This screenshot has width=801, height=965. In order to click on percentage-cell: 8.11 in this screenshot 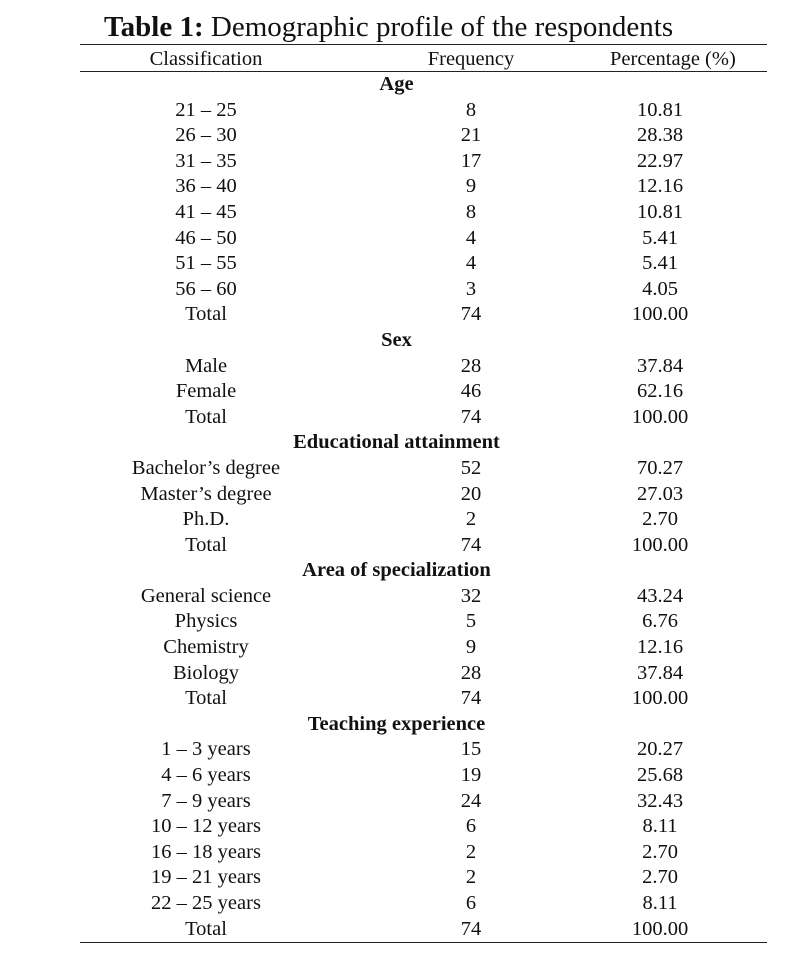, I will do `click(660, 826)`.